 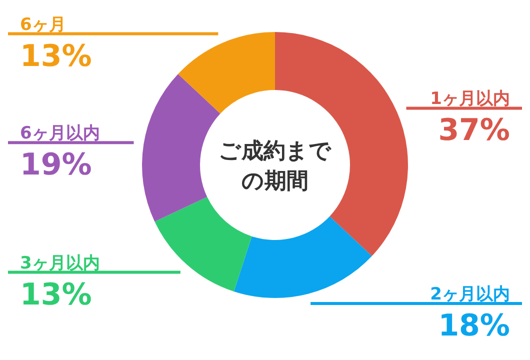 What do you see at coordinates (56, 165) in the screenshot?
I see `data-label: 19%` at bounding box center [56, 165].